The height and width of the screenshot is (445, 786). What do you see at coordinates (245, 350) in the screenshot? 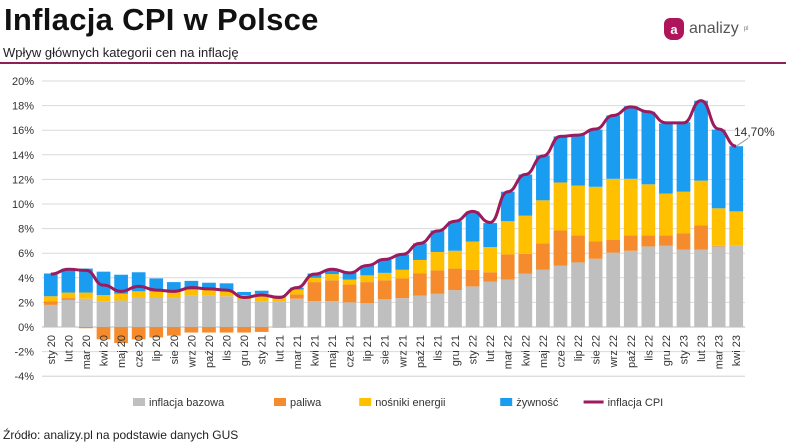
I see `x-tick-label: gru 20` at bounding box center [245, 350].